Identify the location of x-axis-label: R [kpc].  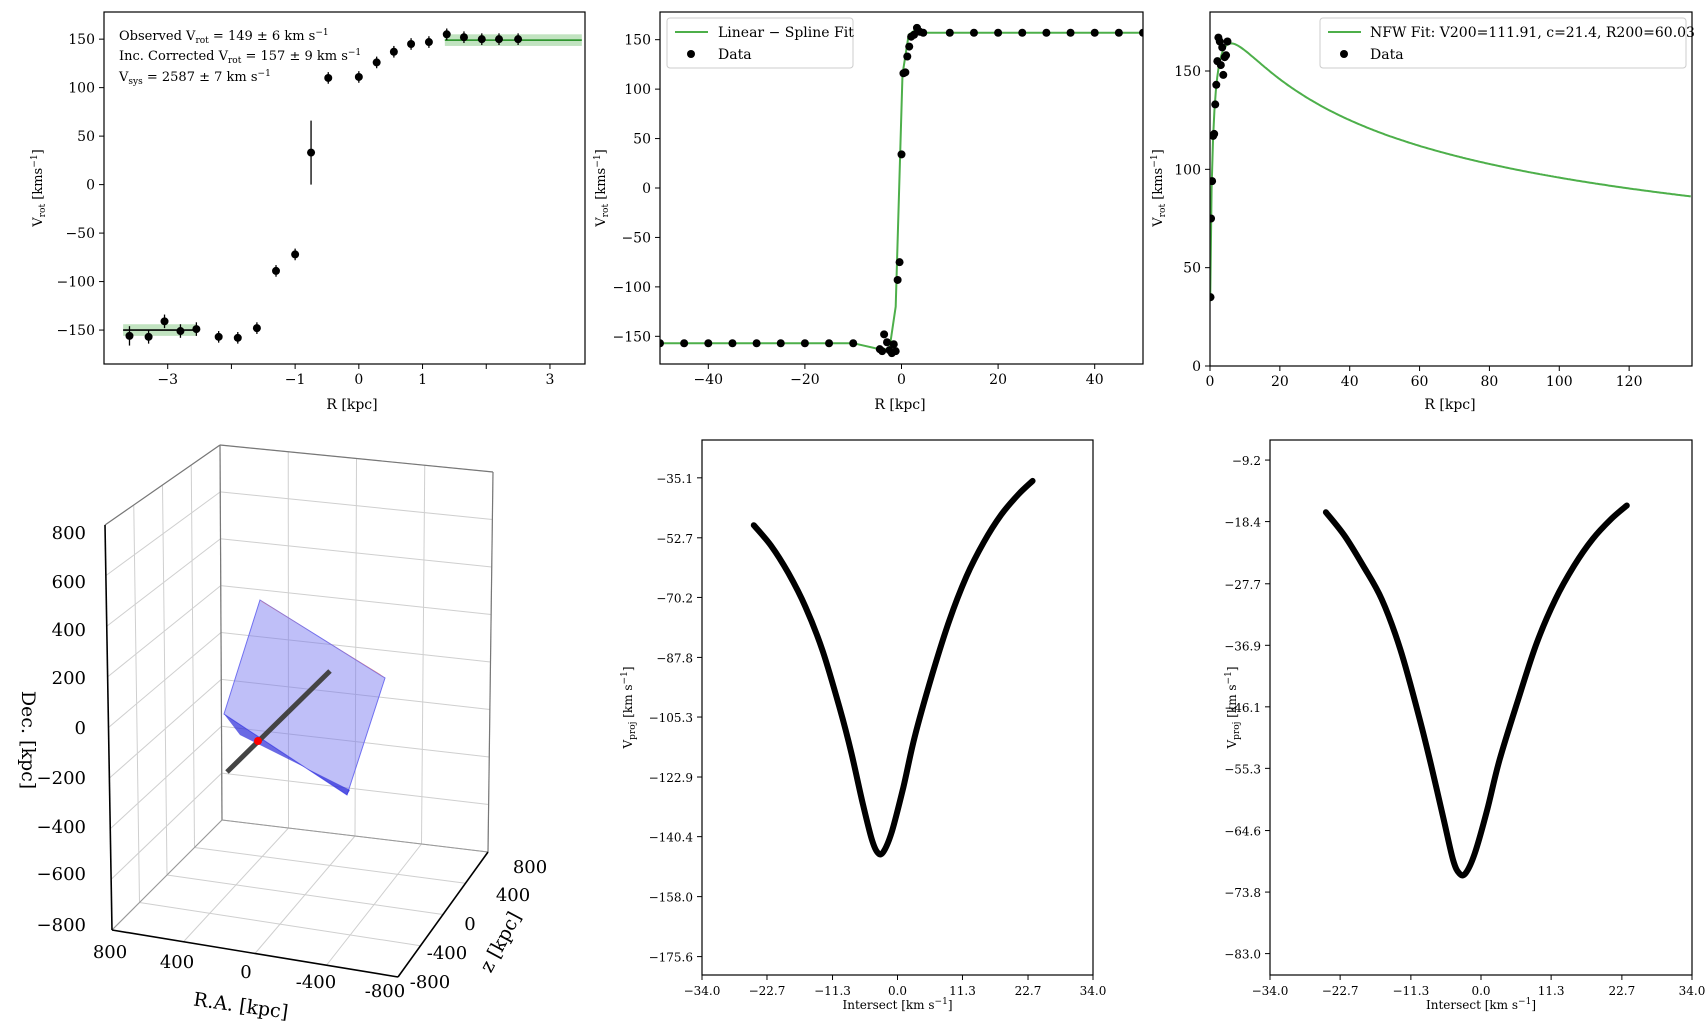
(351, 405).